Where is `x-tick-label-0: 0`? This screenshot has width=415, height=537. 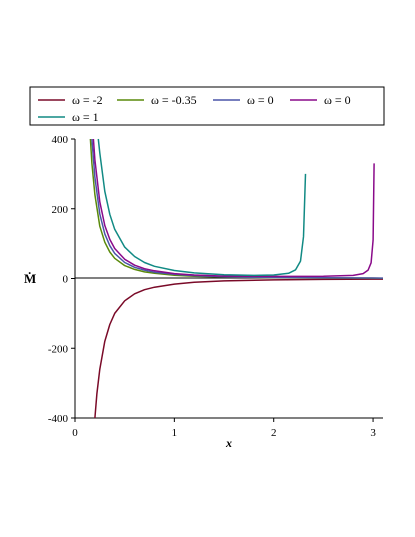 x-tick-label-0: 0 is located at coordinates (75, 433).